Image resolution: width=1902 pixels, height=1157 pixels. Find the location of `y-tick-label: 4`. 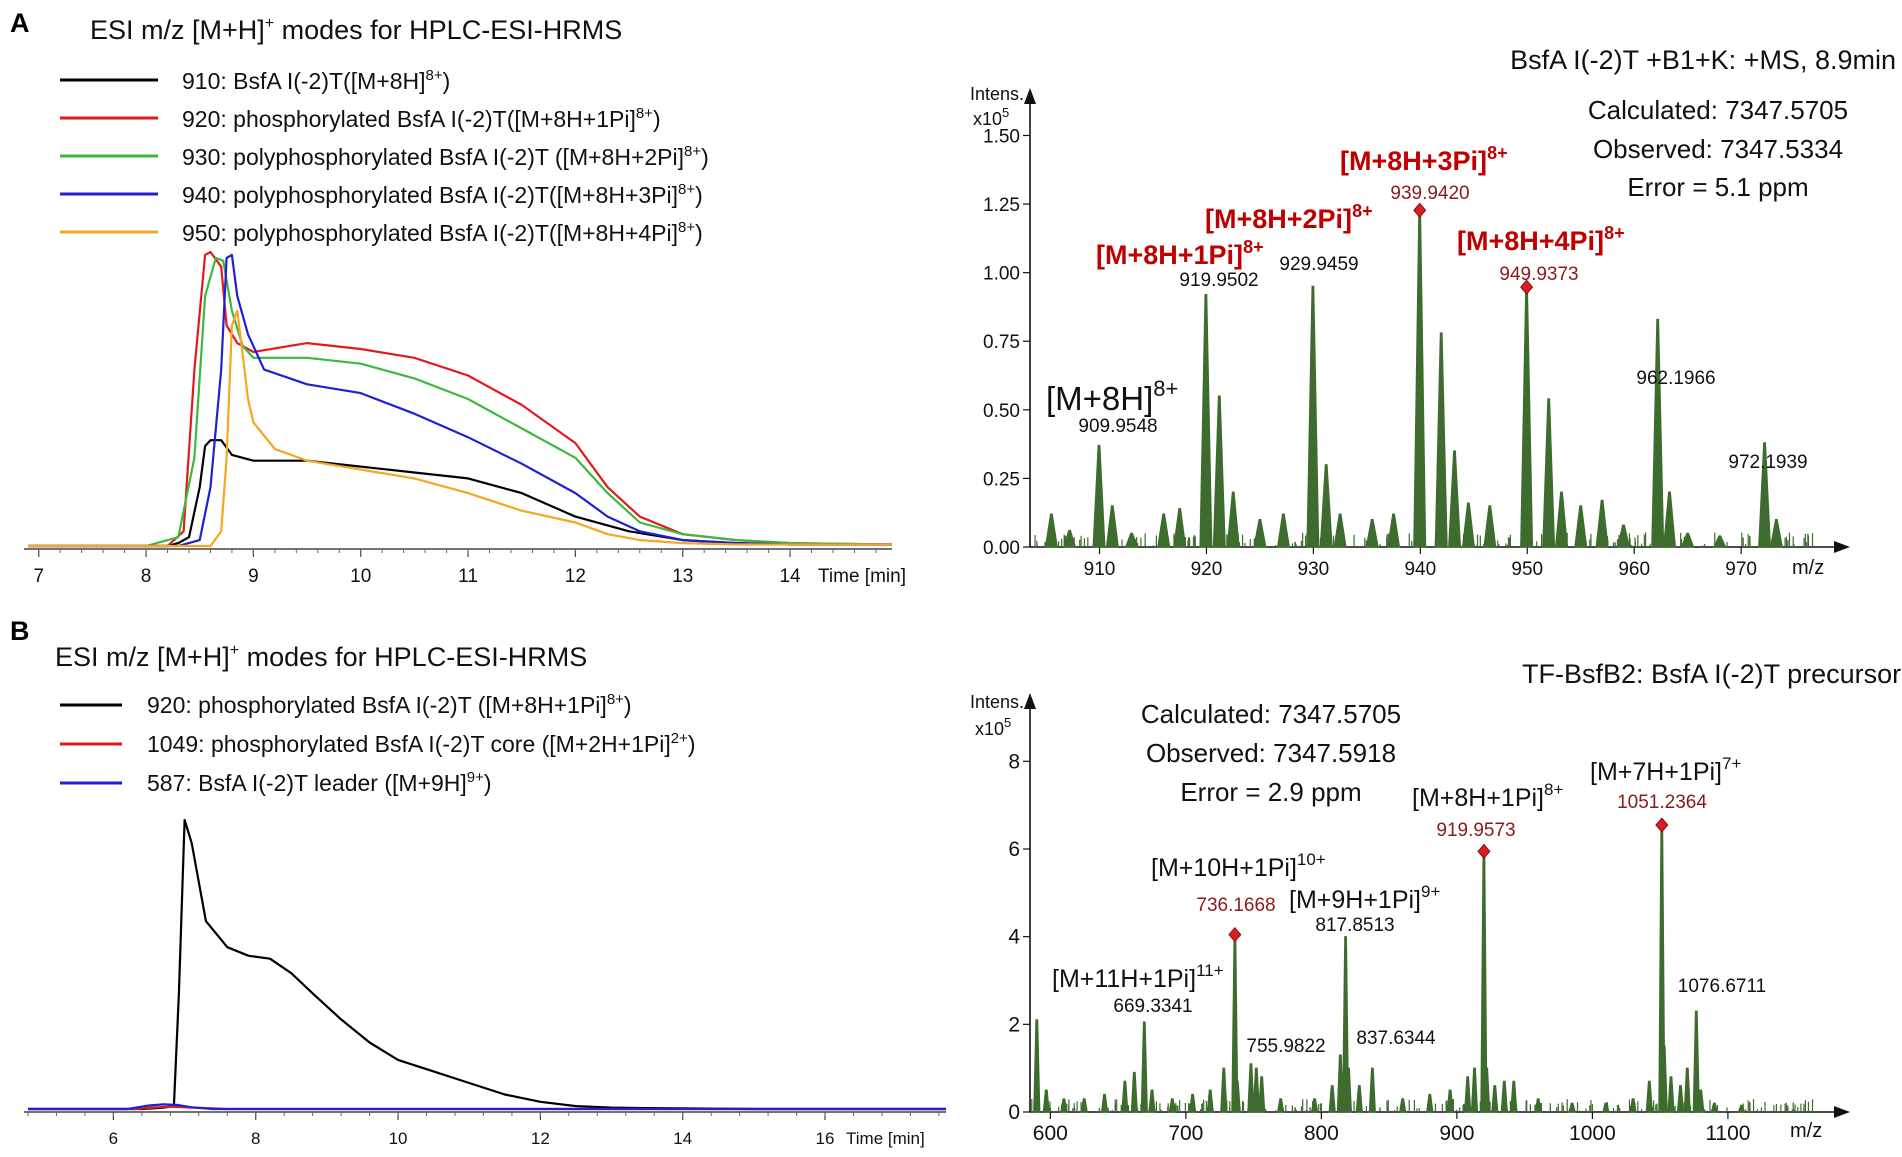

y-tick-label: 4 is located at coordinates (1014, 937).